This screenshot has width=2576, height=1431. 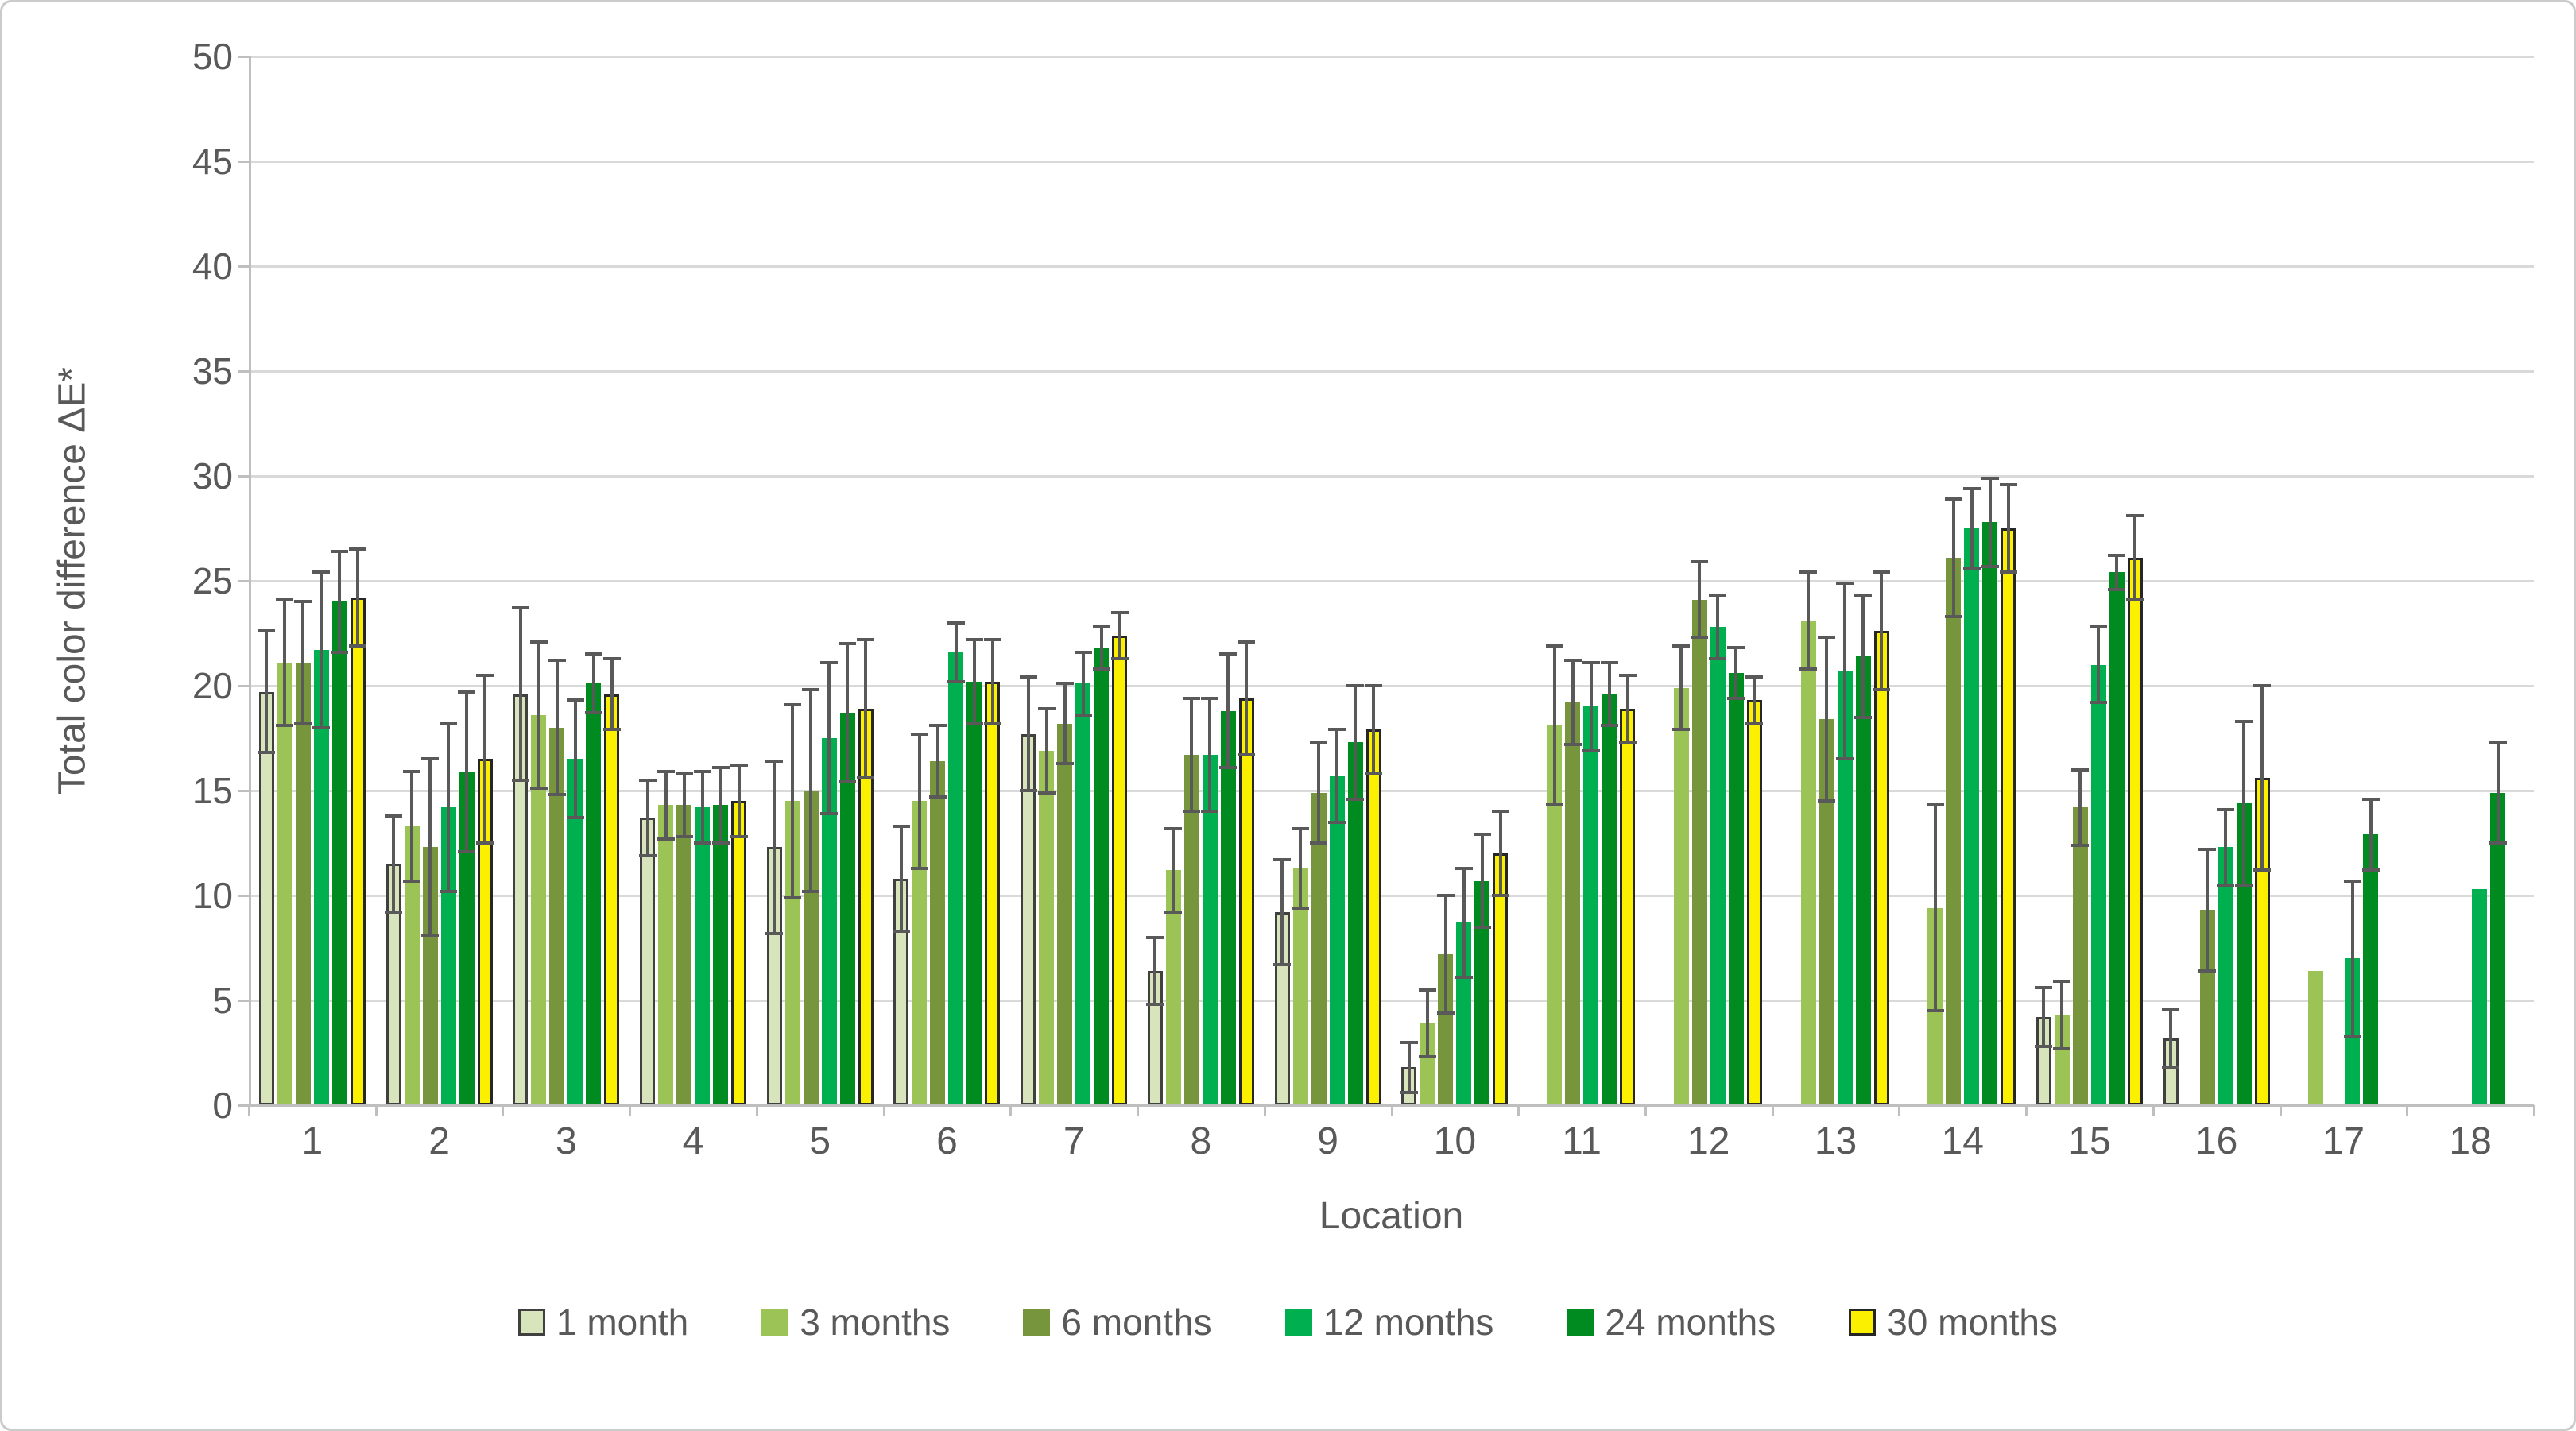 What do you see at coordinates (212, 580) in the screenshot?
I see `y-tick-label-25: 25` at bounding box center [212, 580].